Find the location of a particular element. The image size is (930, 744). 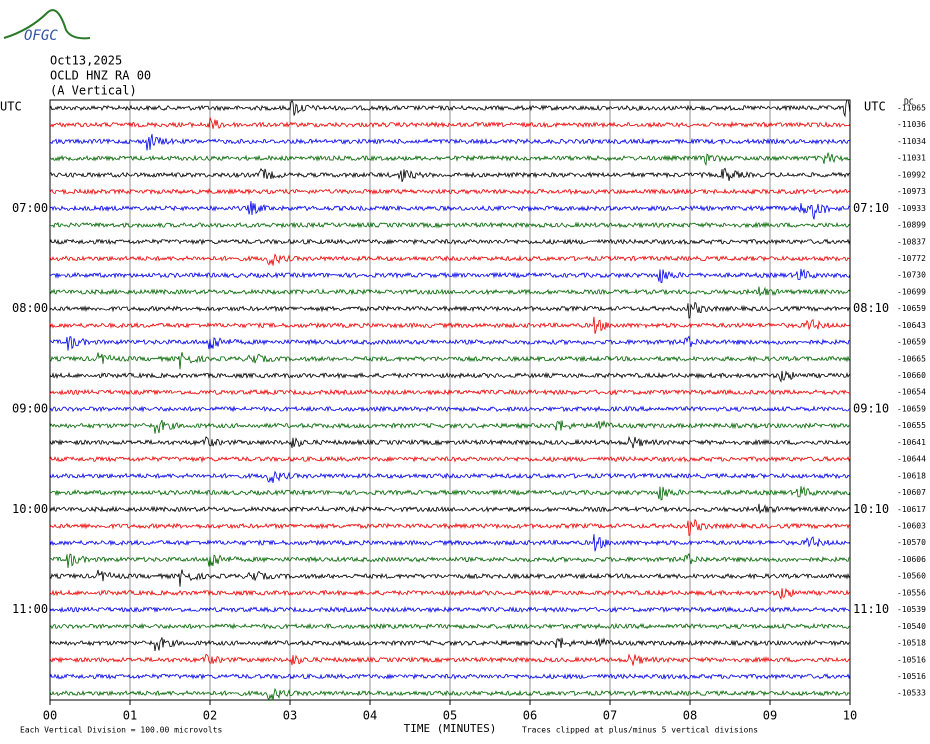

hour-label-right: 11:10 is located at coordinates (871, 609).